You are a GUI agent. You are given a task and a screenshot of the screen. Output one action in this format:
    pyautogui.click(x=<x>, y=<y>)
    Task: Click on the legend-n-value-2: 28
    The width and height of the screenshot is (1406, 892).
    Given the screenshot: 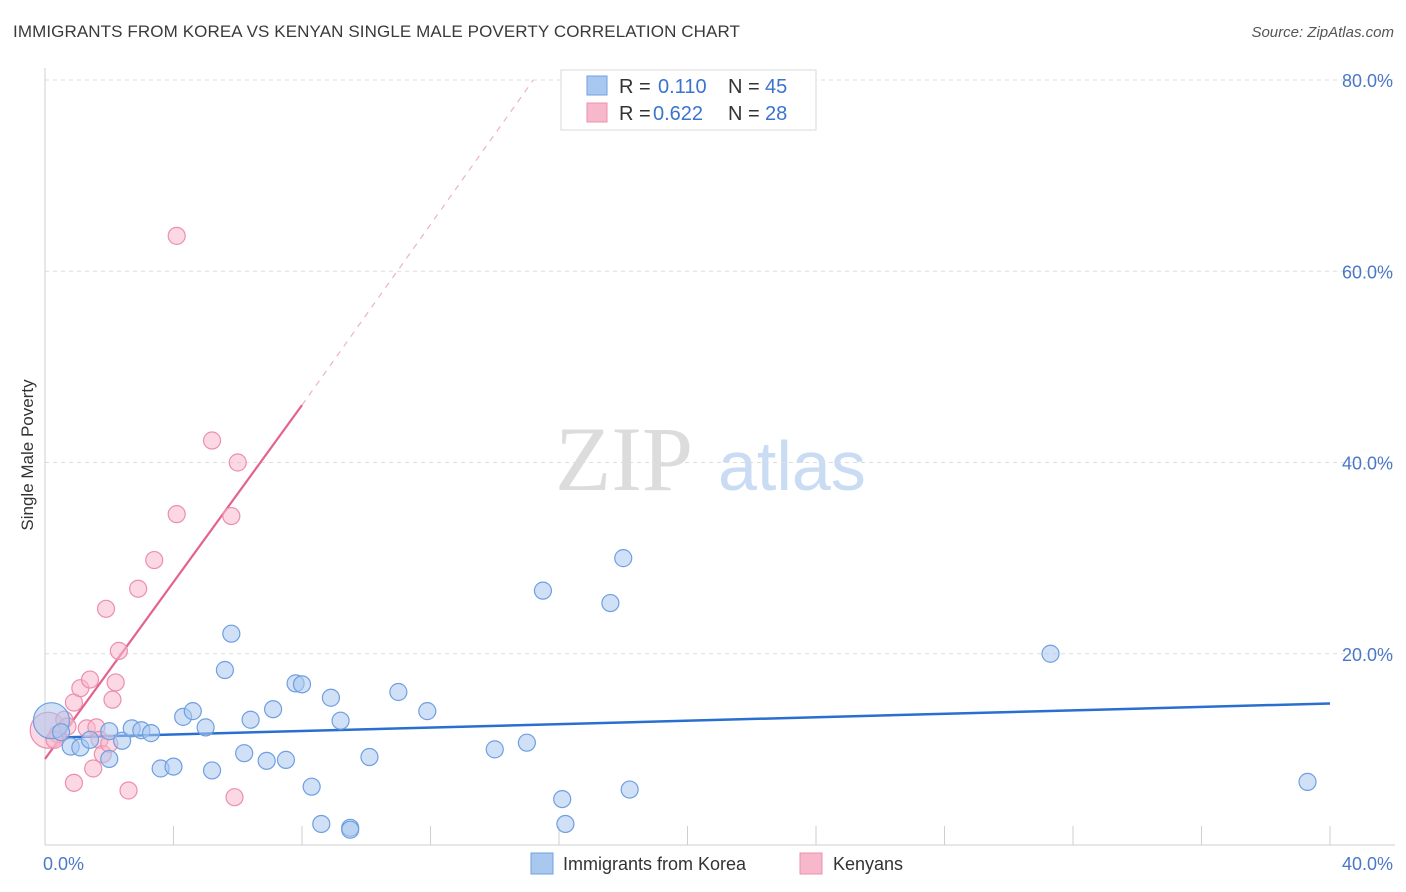 What is the action you would take?
    pyautogui.click(x=776, y=114)
    